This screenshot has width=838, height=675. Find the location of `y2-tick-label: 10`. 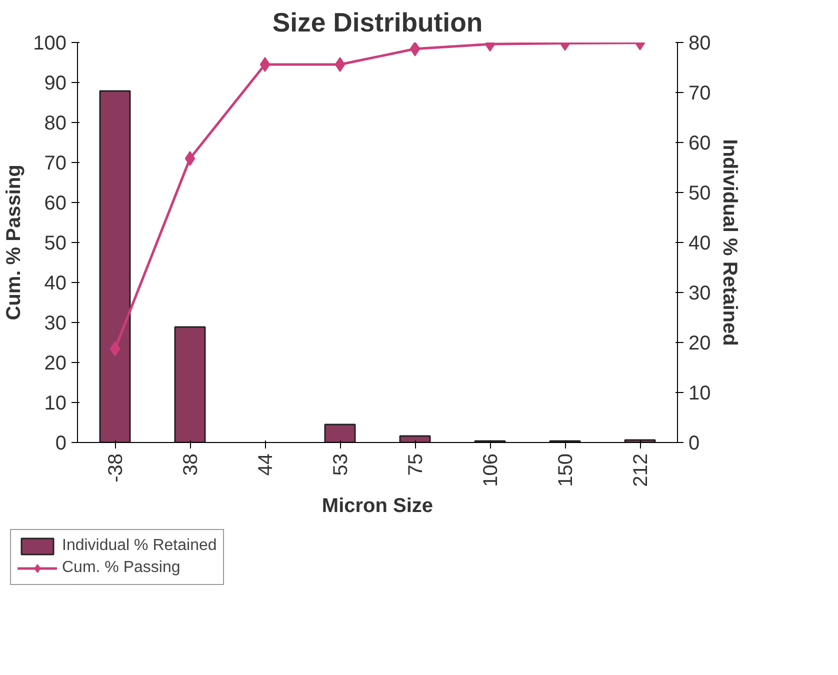

y2-tick-label: 10 is located at coordinates (699, 393).